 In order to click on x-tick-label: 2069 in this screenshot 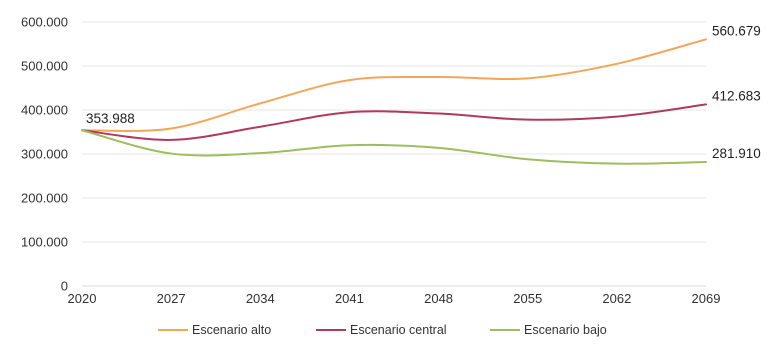, I will do `click(706, 298)`.